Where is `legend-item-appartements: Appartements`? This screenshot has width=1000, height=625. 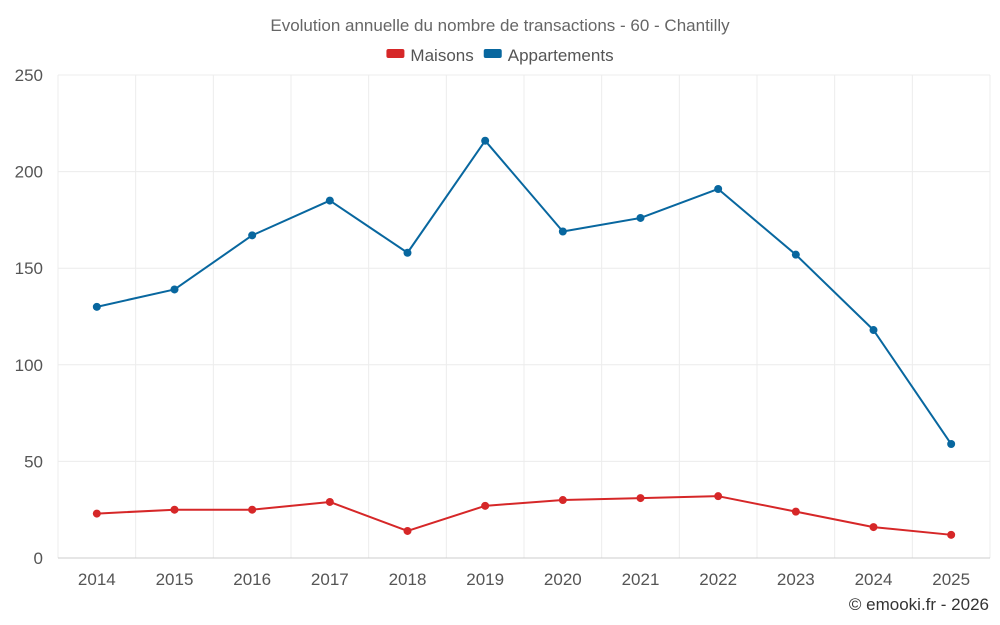
legend-item-appartements: Appartements is located at coordinates (548, 55).